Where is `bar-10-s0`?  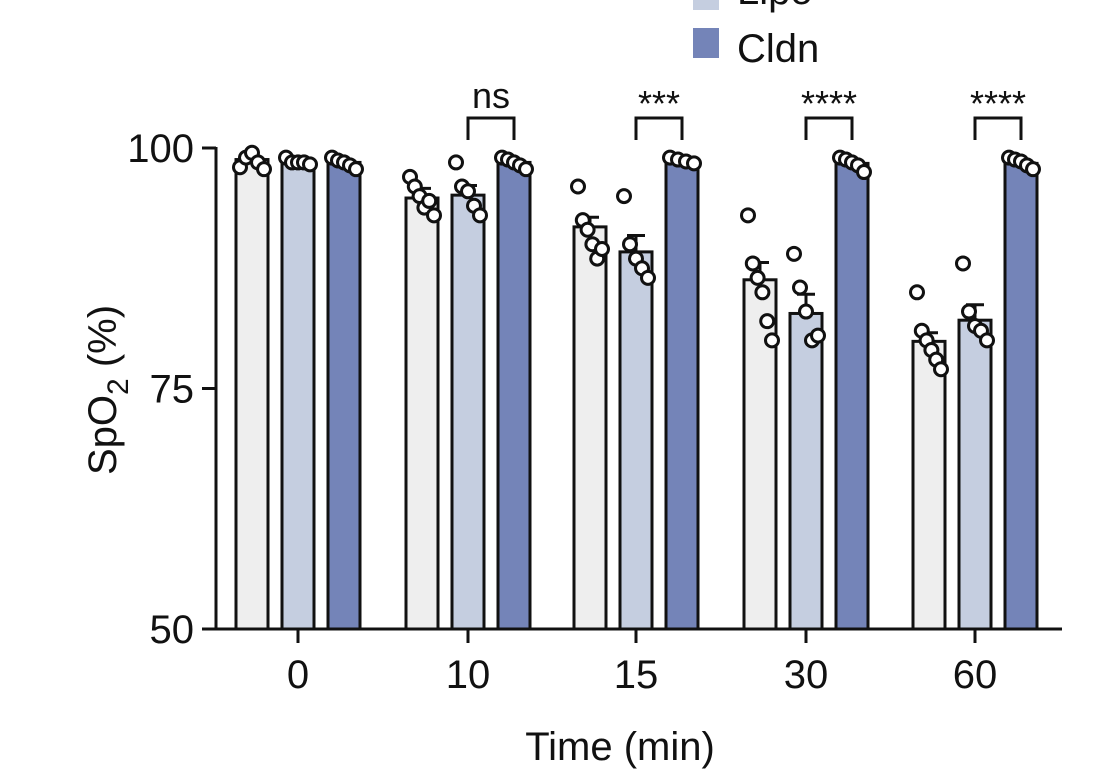 bar-10-s0 is located at coordinates (422, 413).